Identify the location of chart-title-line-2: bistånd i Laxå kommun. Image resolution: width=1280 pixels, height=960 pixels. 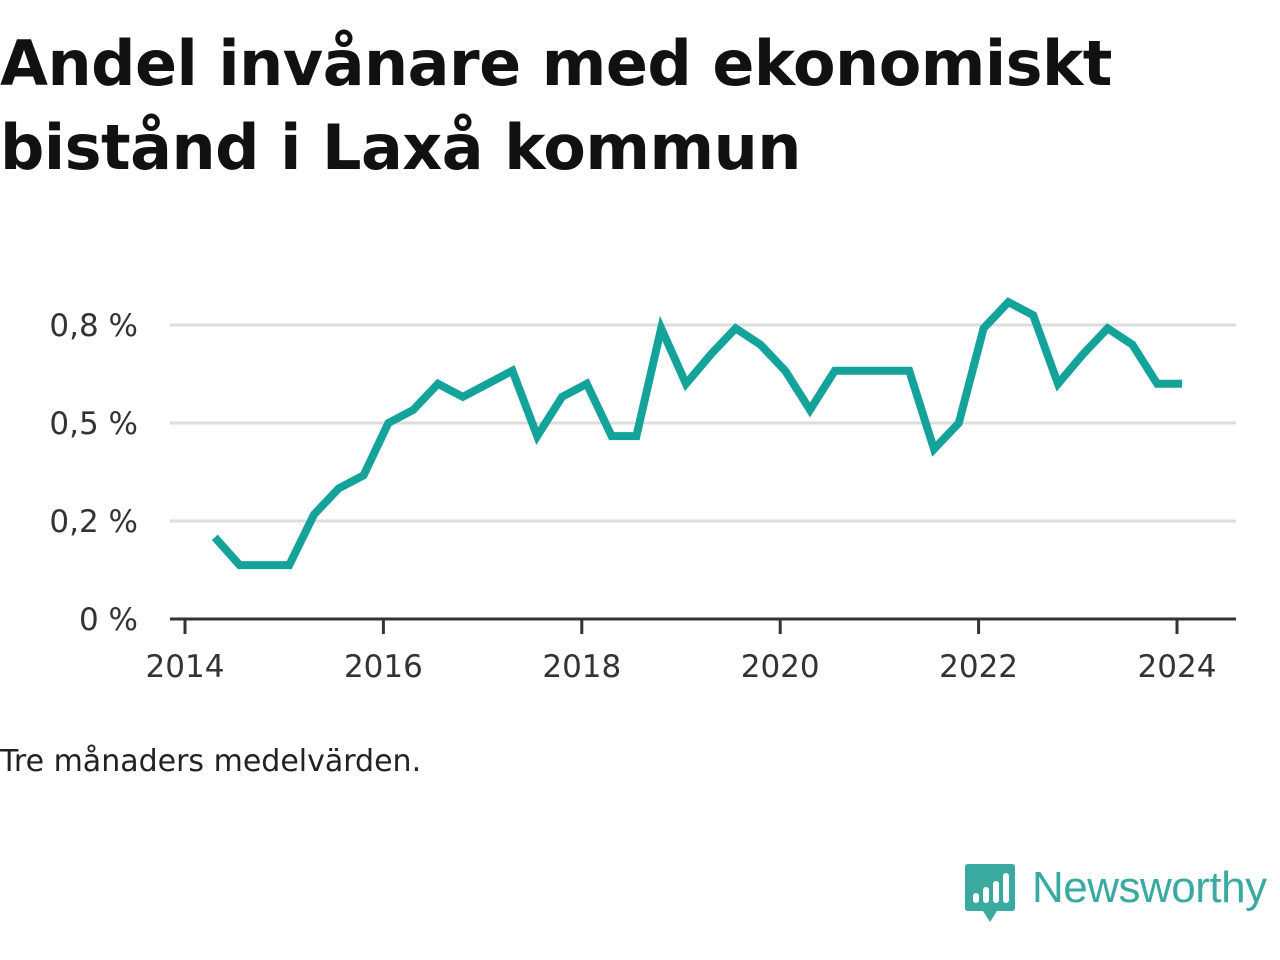
(400, 147).